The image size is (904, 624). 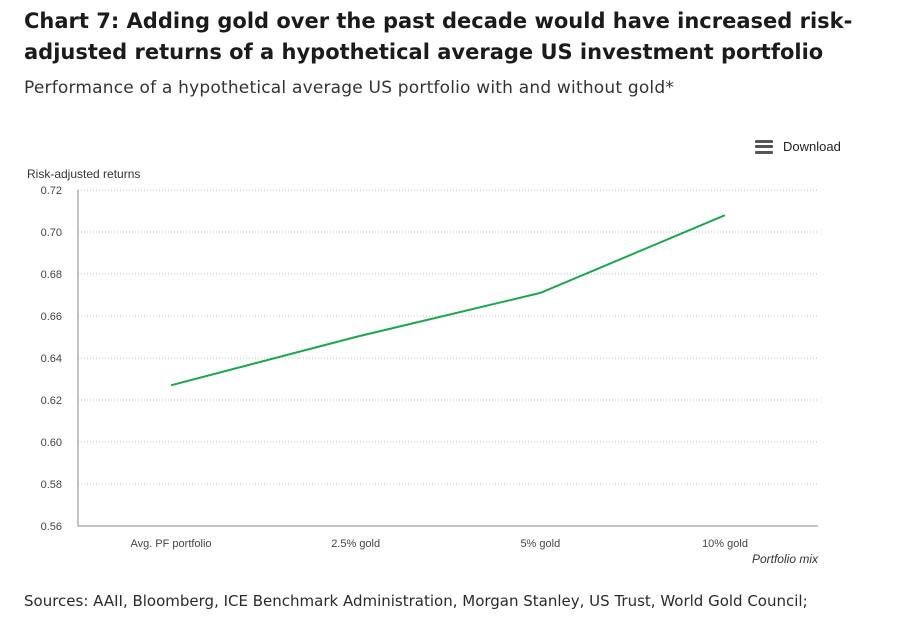 I want to click on y-tick-label: 0.72, so click(x=51, y=191).